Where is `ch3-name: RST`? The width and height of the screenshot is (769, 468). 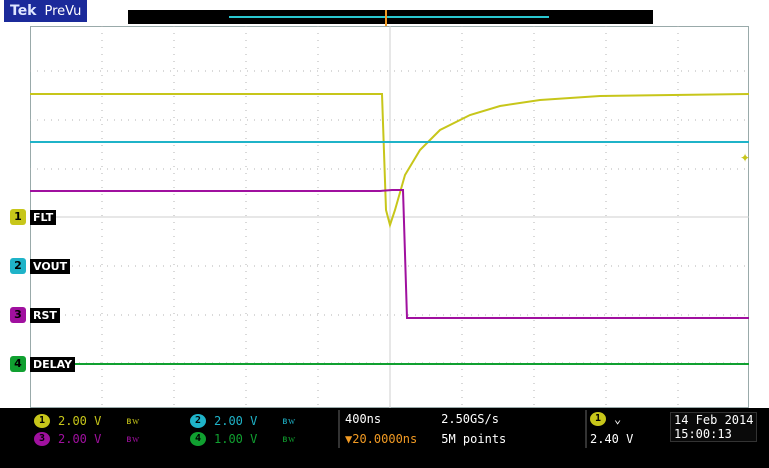
ch3-name: RST is located at coordinates (45, 315).